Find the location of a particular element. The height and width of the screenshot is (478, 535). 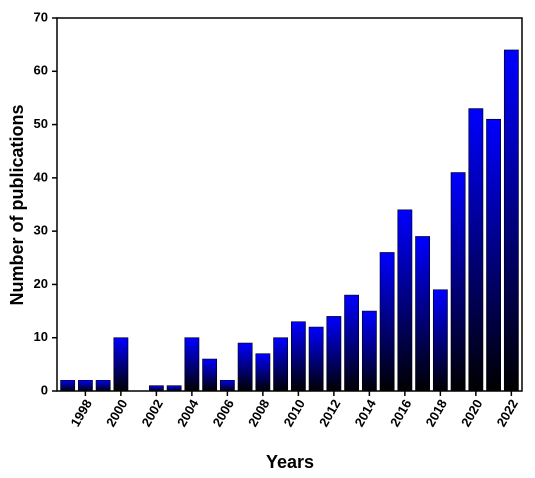

y-tick-label: 60 is located at coordinates (41, 70).